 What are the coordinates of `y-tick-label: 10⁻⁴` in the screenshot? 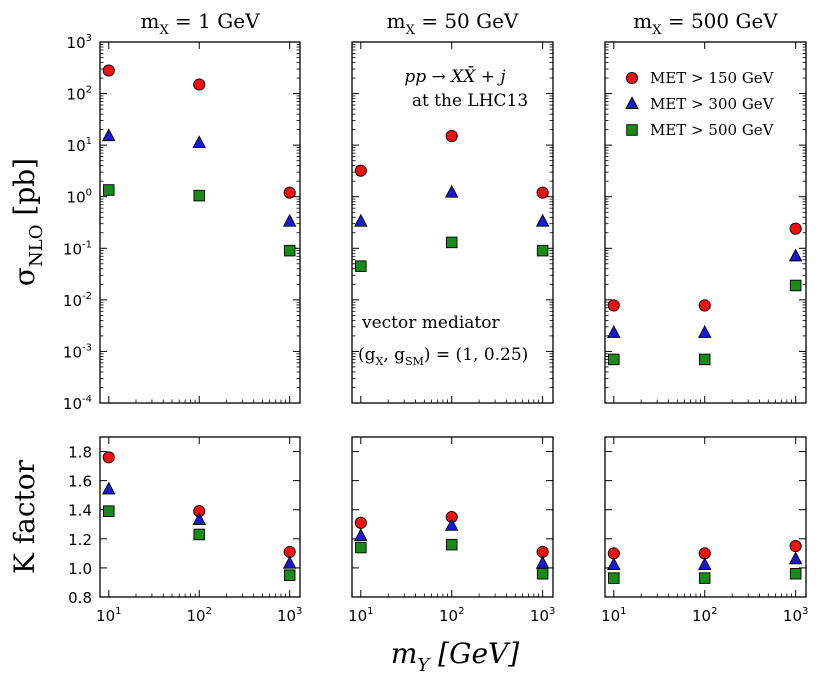 It's located at (77, 403).